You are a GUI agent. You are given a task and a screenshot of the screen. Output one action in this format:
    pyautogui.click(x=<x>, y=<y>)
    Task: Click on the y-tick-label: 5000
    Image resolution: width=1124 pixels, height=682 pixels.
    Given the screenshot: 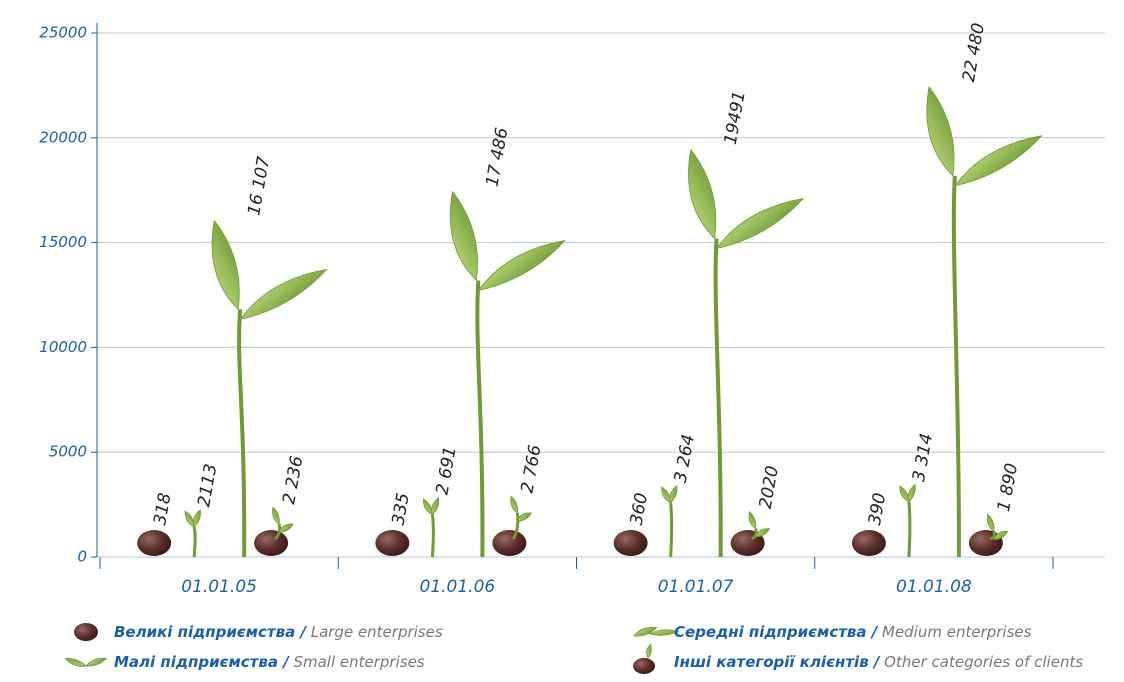 What is the action you would take?
    pyautogui.click(x=68, y=452)
    